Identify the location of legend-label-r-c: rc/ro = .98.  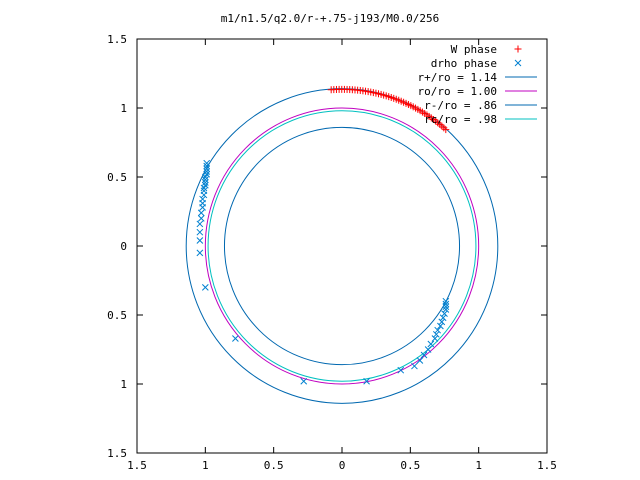
(460, 119).